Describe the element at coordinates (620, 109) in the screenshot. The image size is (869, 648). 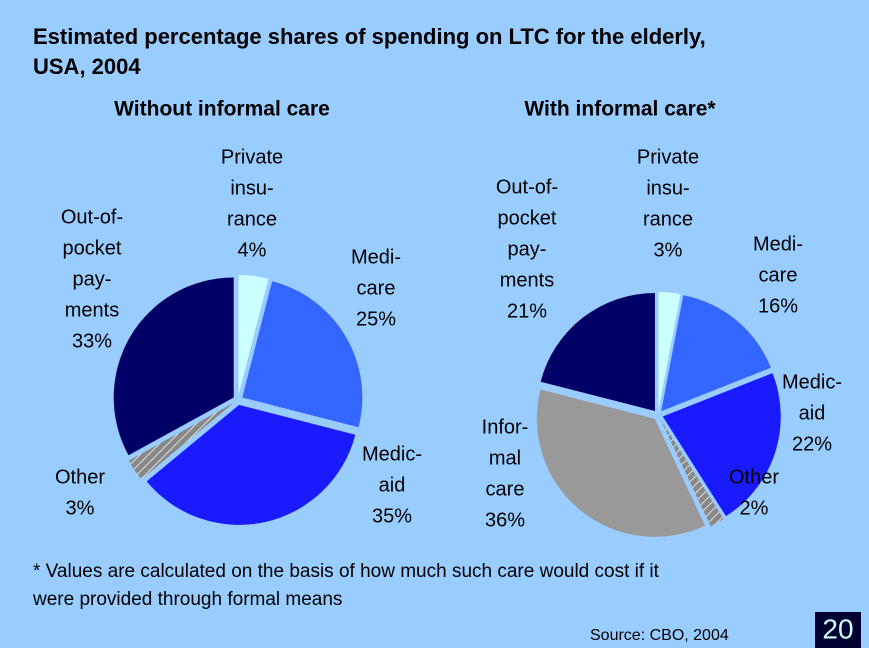
I see `chart-title: With informal care*` at that location.